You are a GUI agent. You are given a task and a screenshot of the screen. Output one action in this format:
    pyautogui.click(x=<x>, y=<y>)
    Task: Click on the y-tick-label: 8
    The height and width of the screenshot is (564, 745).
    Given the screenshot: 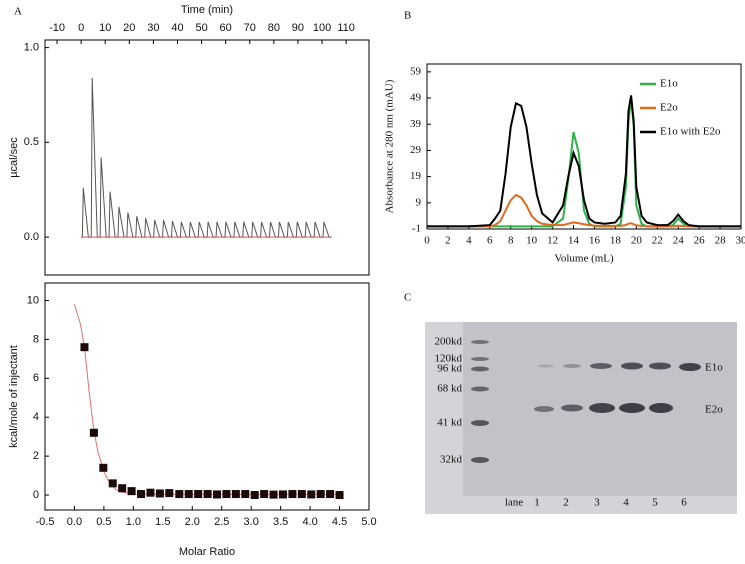 What is the action you would take?
    pyautogui.click(x=36, y=339)
    